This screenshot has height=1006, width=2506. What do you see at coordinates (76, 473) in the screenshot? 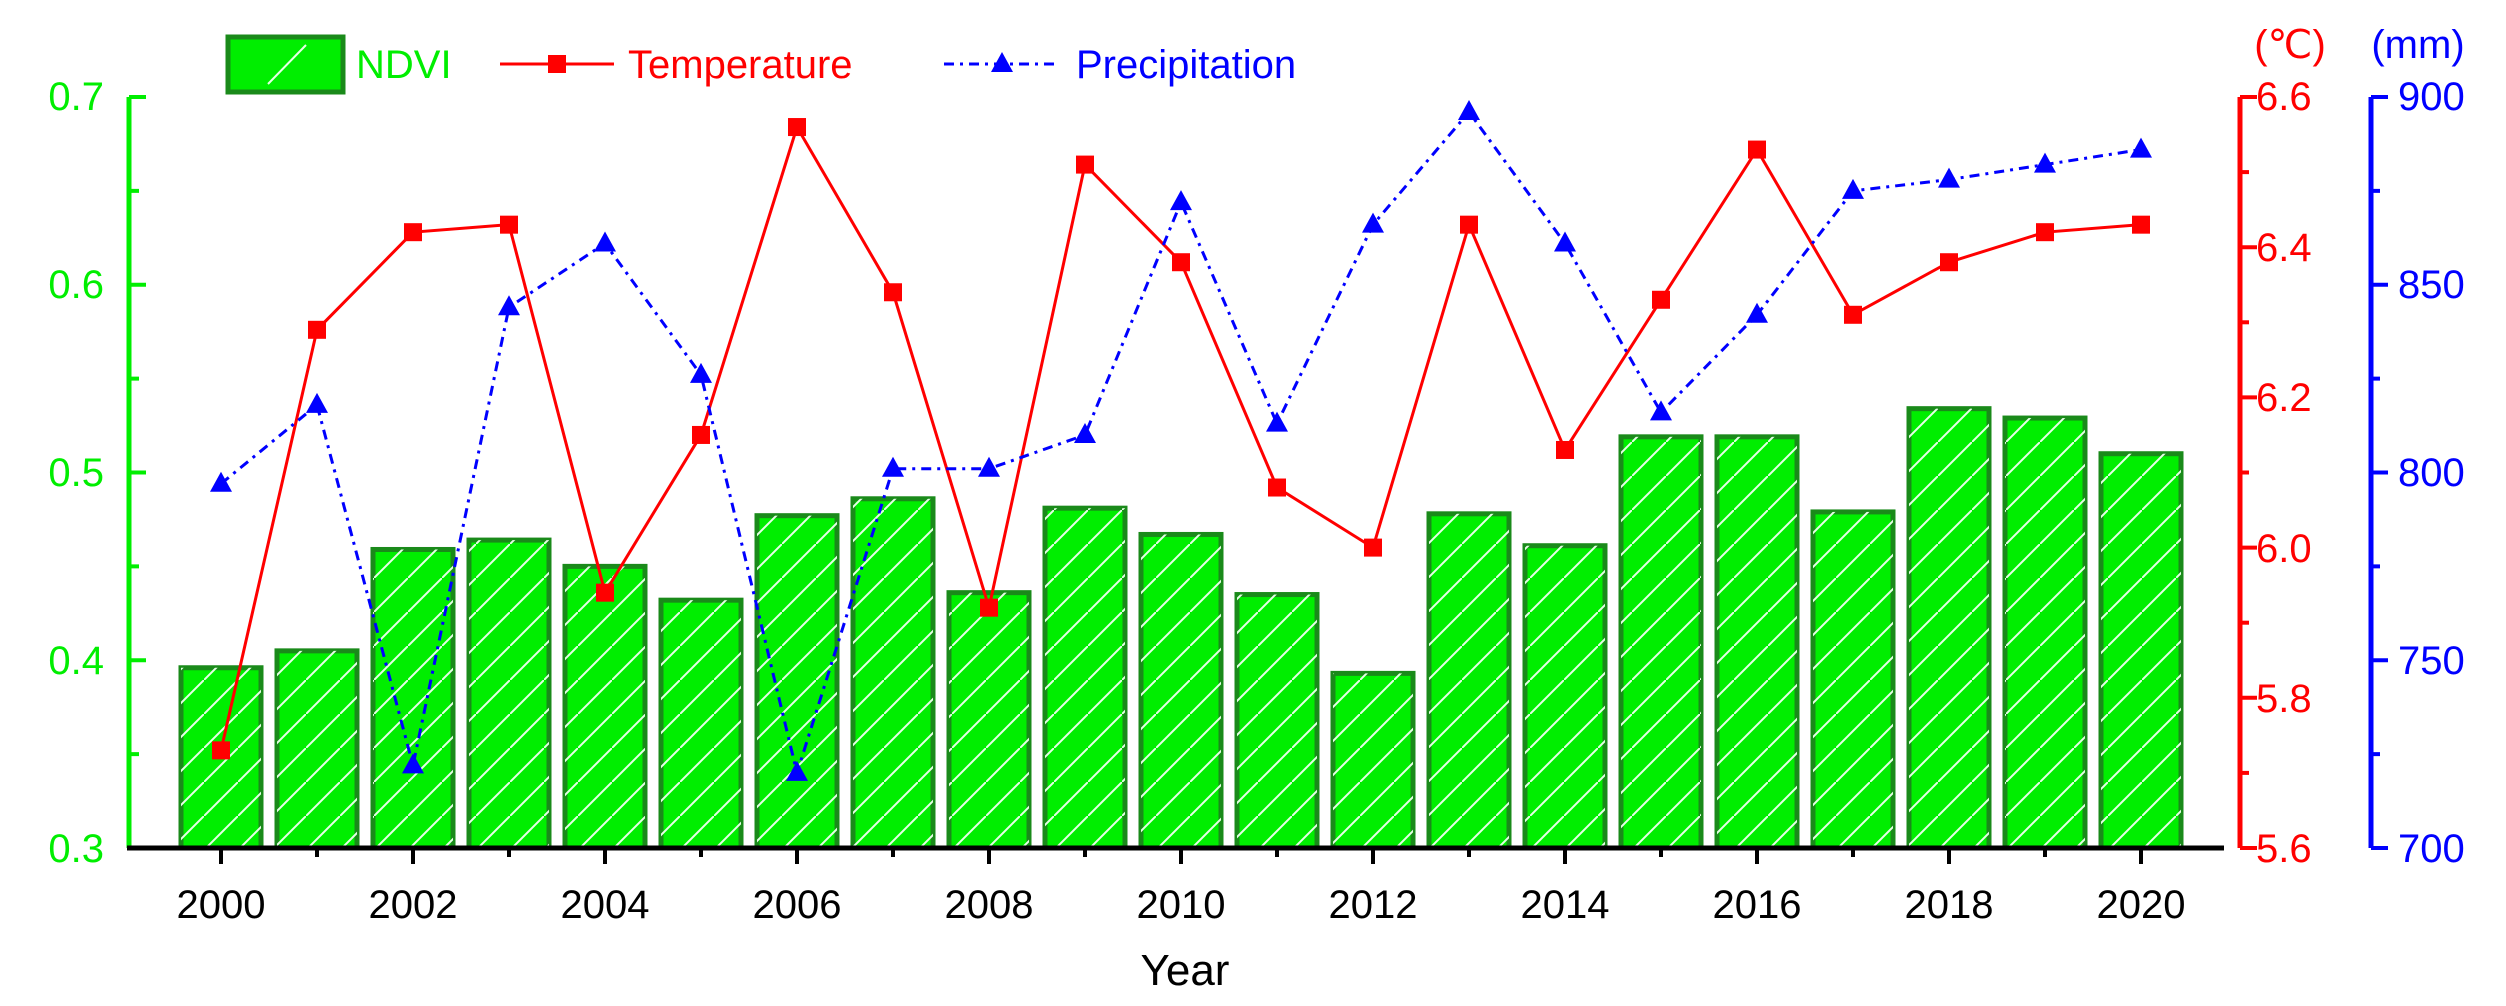
I see `left-y-tick-label: 0.5` at bounding box center [76, 473].